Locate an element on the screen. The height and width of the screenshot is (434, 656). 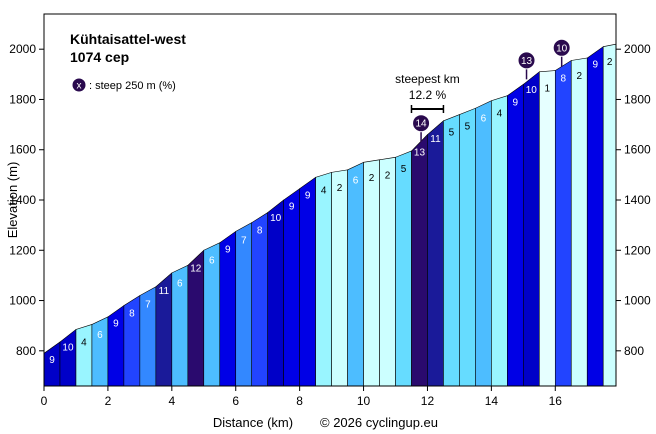
legend-marker-icon is located at coordinates (79, 85).